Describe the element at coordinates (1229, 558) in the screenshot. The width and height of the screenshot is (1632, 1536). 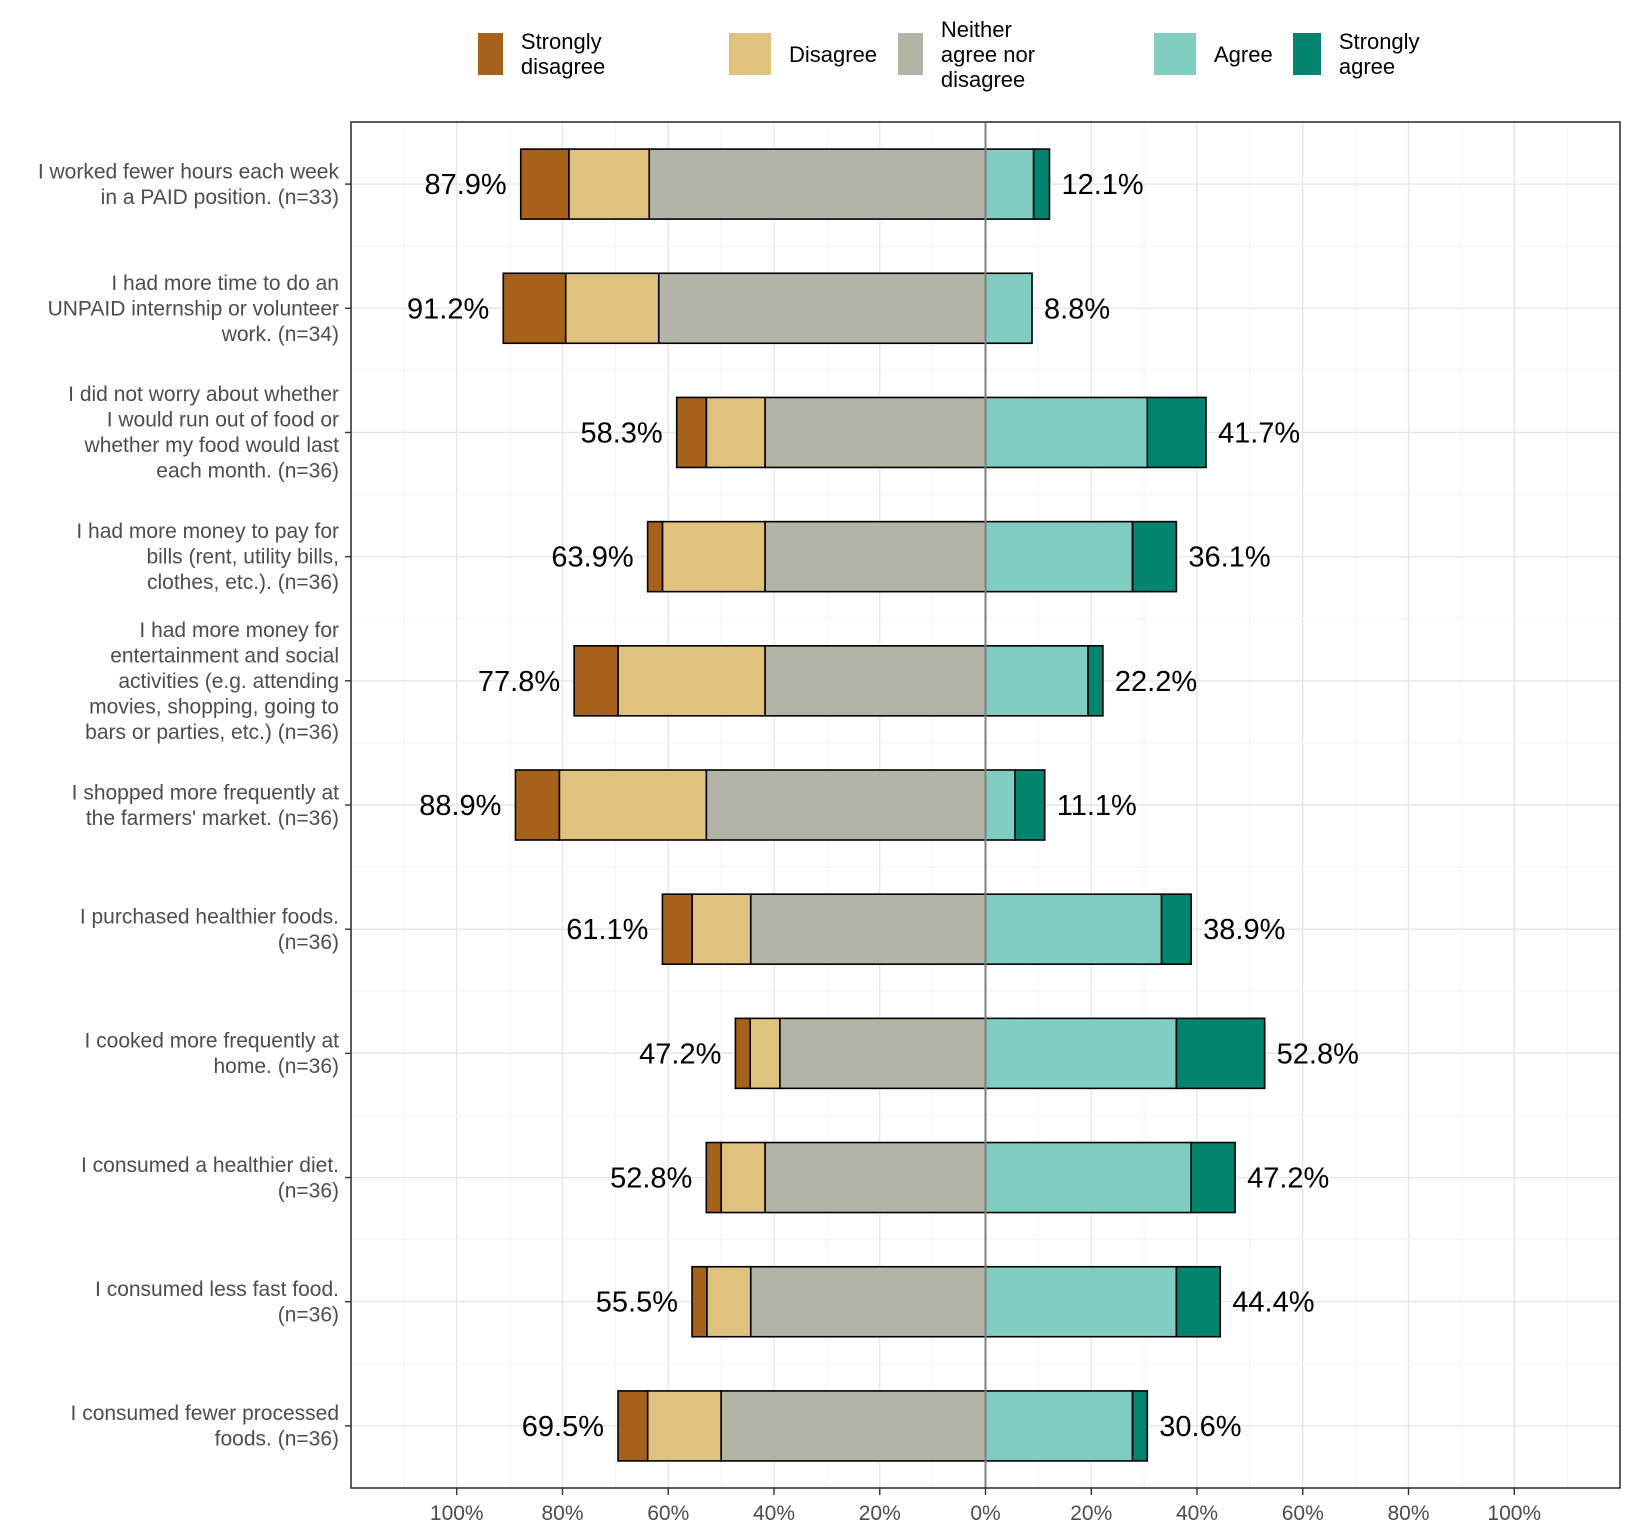
I see `data-label-right: 36.1%` at that location.